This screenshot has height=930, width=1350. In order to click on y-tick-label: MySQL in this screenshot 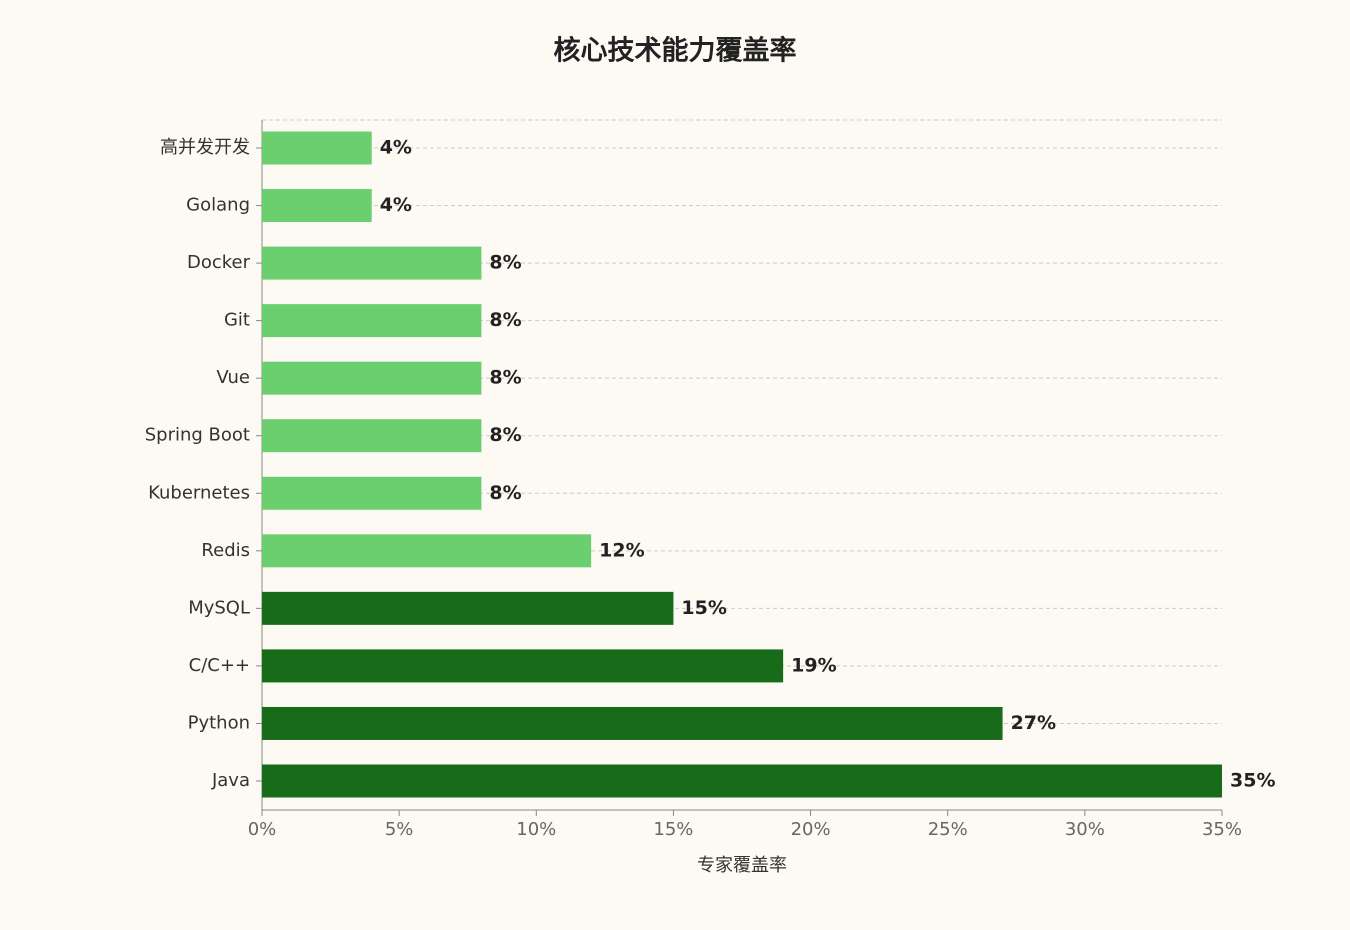, I will do `click(219, 607)`.